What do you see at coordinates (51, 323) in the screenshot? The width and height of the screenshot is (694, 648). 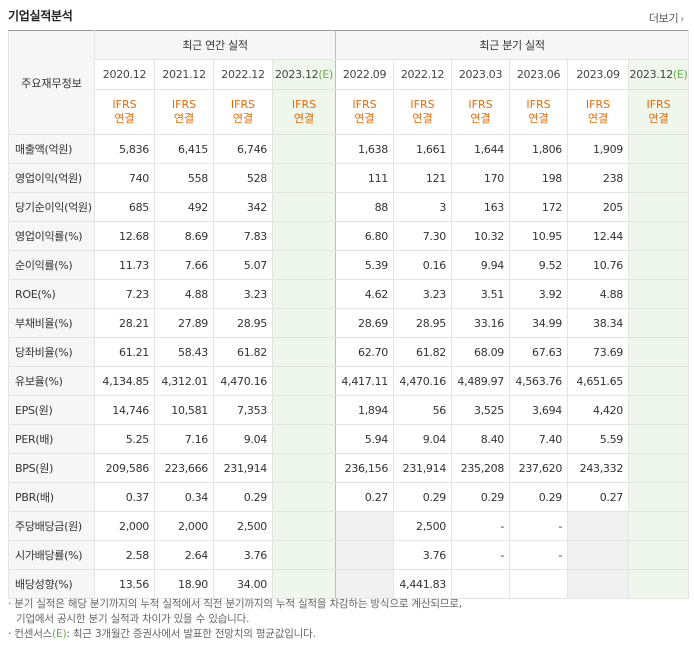 I see `row-label: 부채비율(%)` at bounding box center [51, 323].